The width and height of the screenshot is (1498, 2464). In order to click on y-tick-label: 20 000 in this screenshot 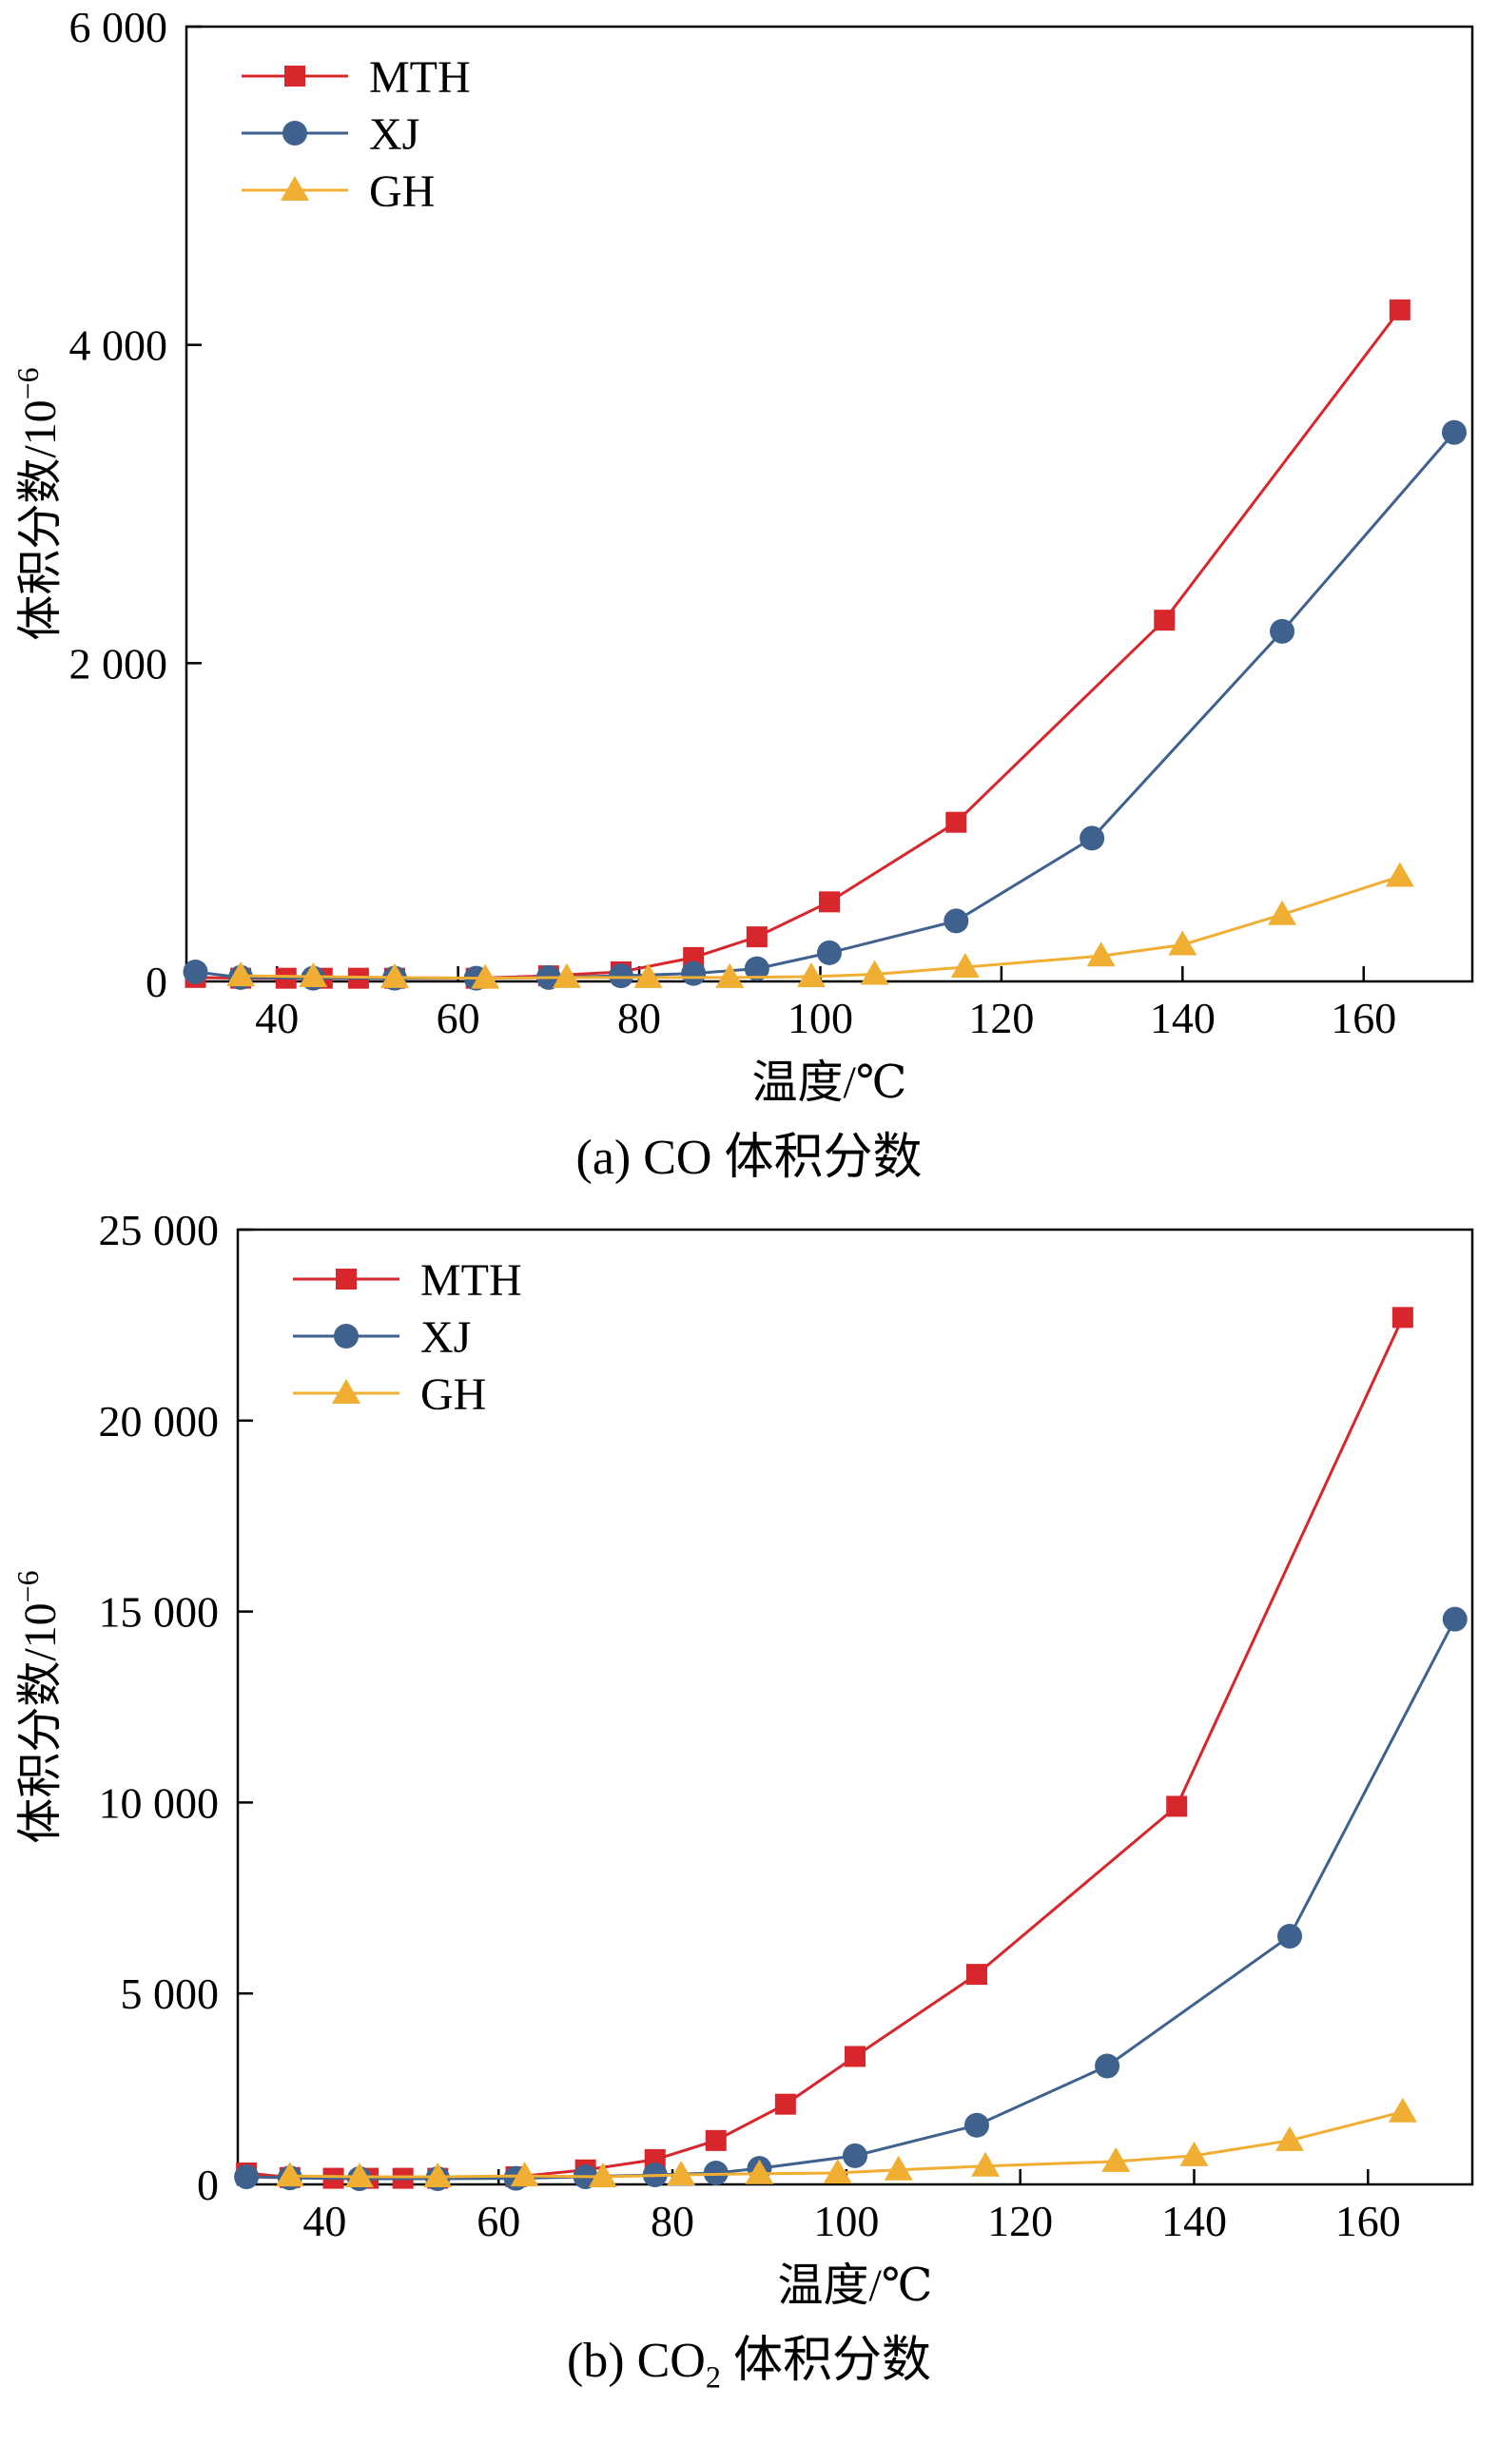, I will do `click(159, 1421)`.